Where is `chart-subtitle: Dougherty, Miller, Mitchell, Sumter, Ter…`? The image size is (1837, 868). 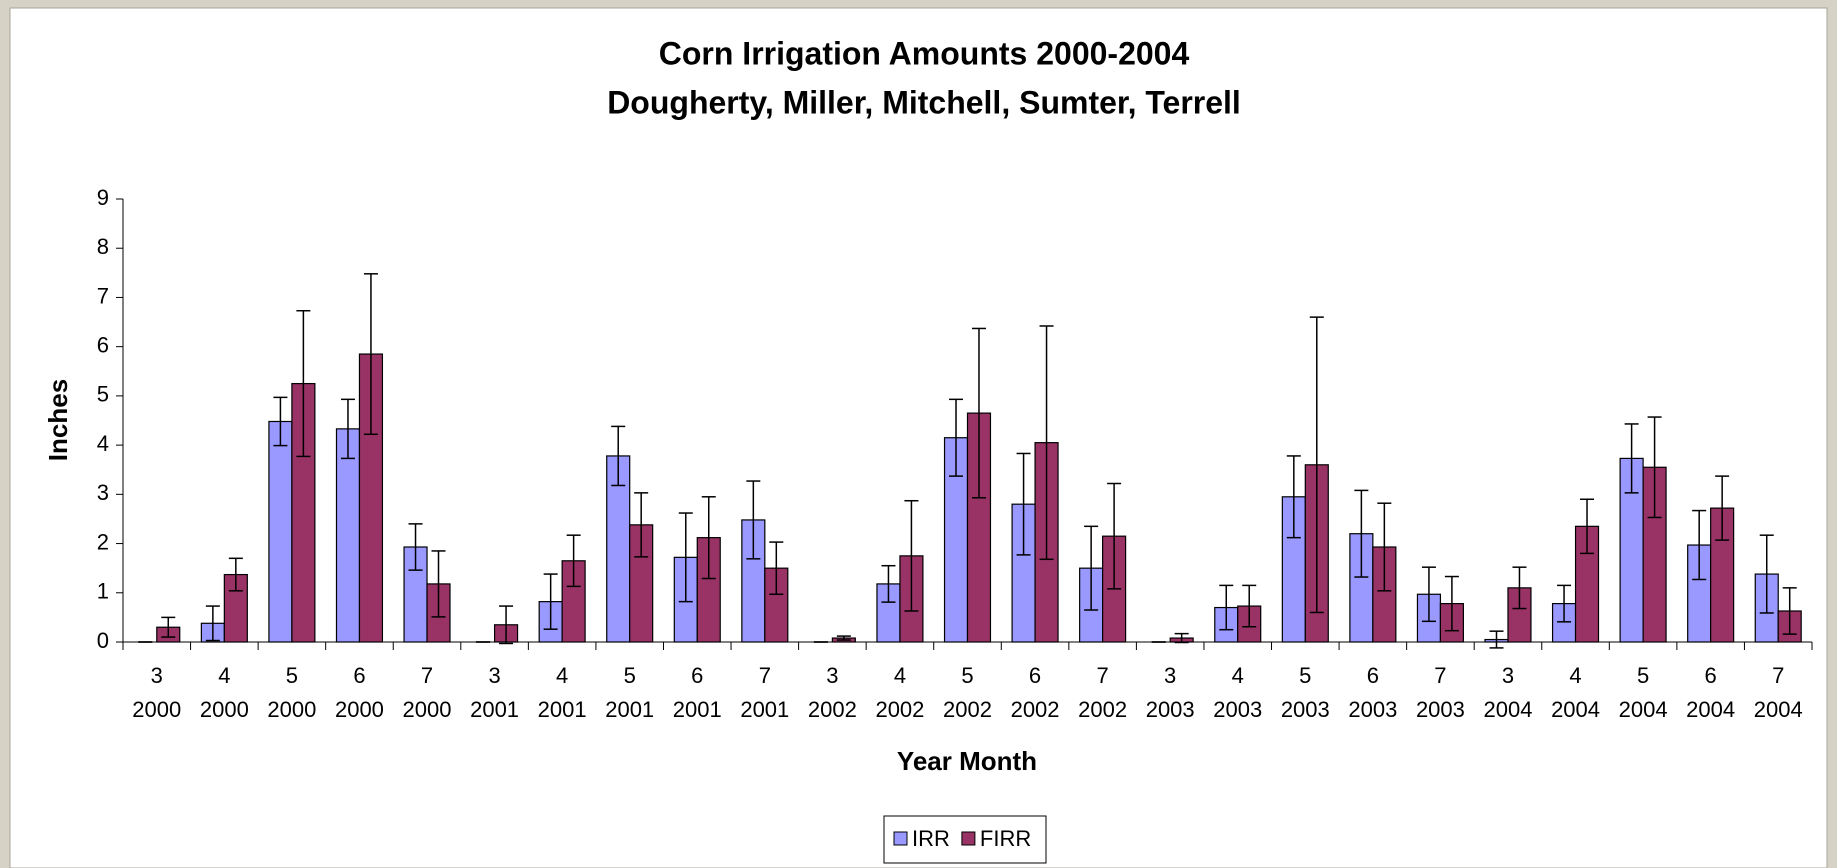 chart-subtitle: Dougherty, Miller, Mitchell, Sumter, Ter… is located at coordinates (924, 102).